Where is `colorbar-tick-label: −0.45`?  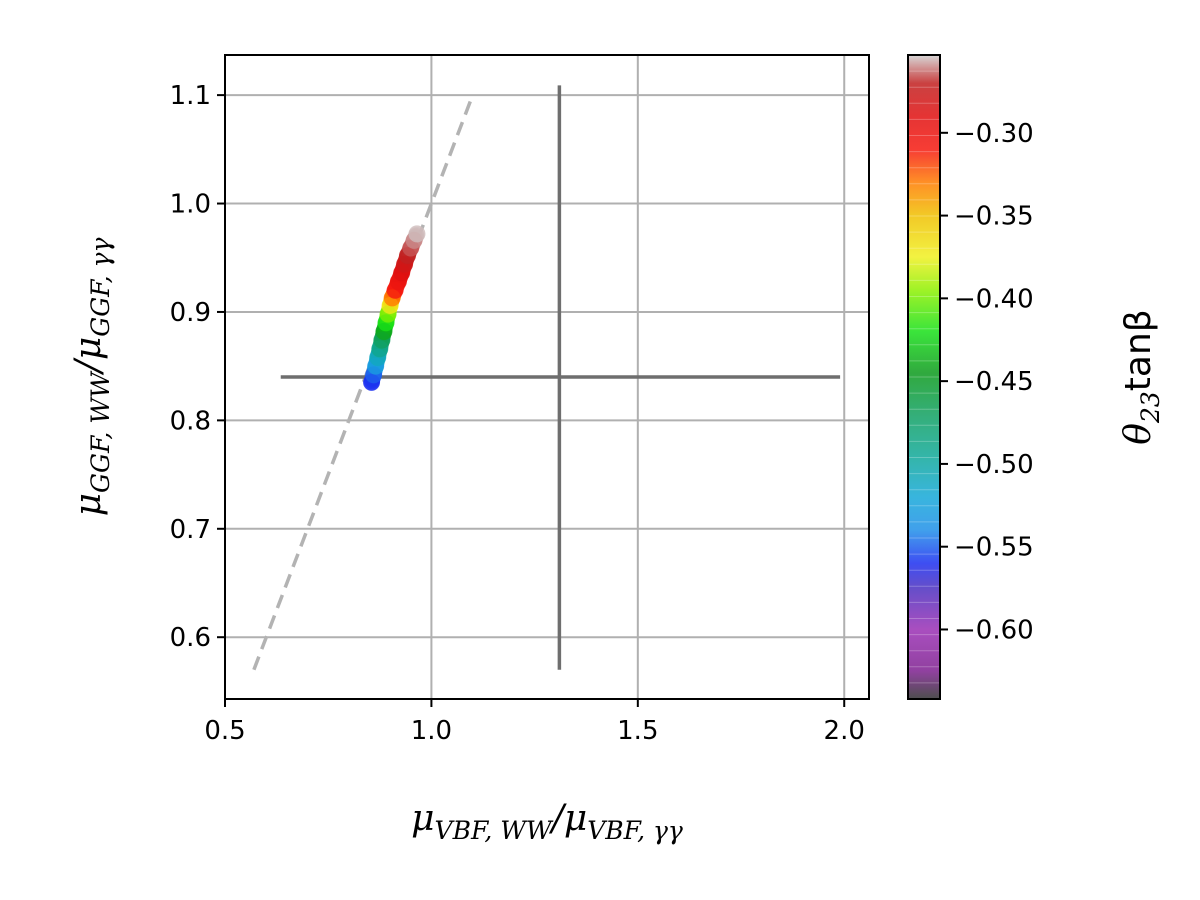 colorbar-tick-label: −0.45 is located at coordinates (994, 382).